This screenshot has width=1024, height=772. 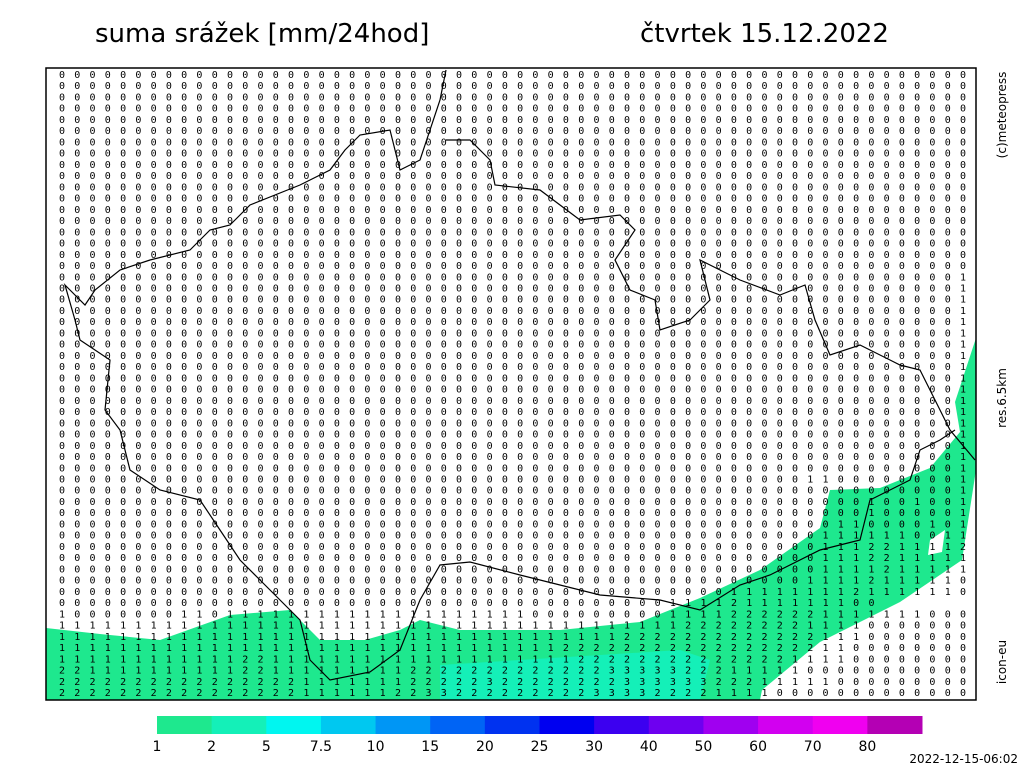 I want to click on title: suma srážek [mm/24hod], so click(x=262, y=34).